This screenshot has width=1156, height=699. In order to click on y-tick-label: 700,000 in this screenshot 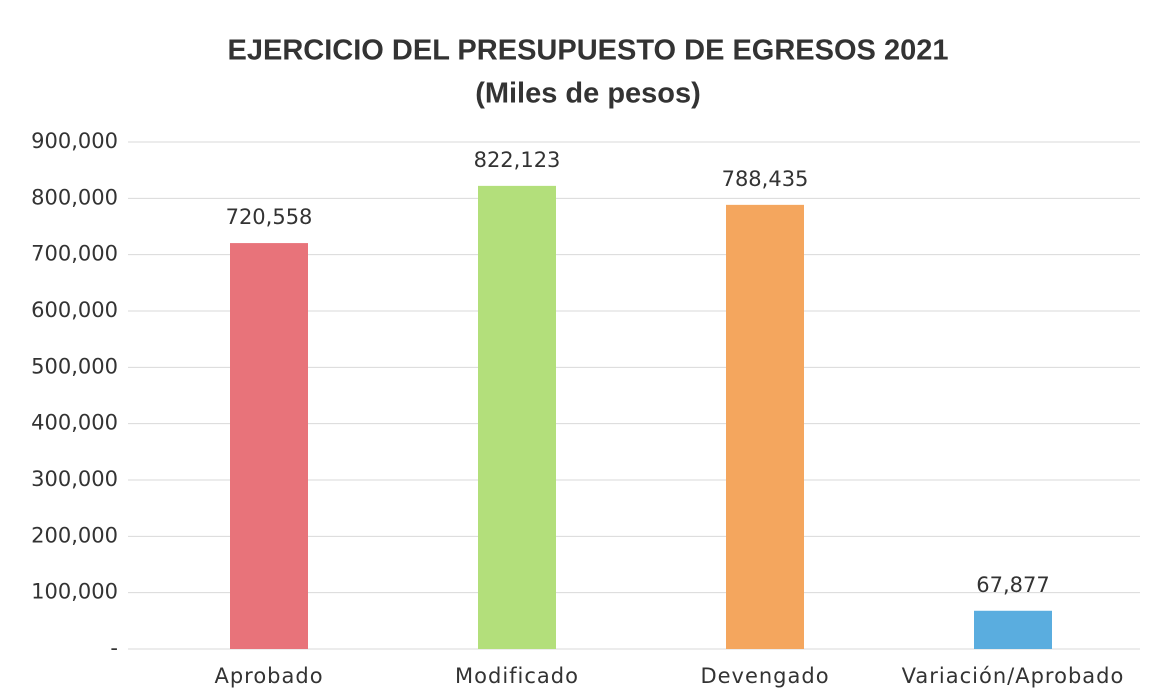, I will do `click(74, 254)`.